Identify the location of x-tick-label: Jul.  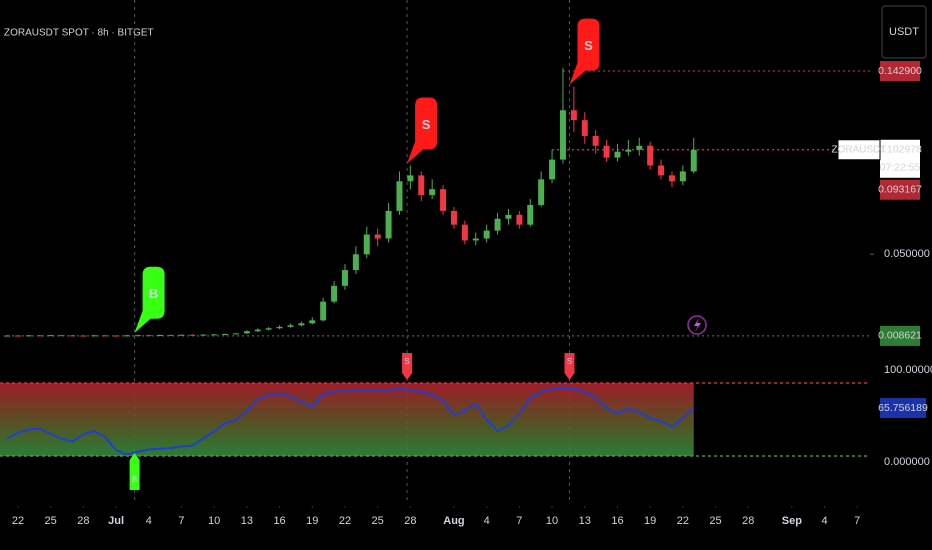
(116, 521).